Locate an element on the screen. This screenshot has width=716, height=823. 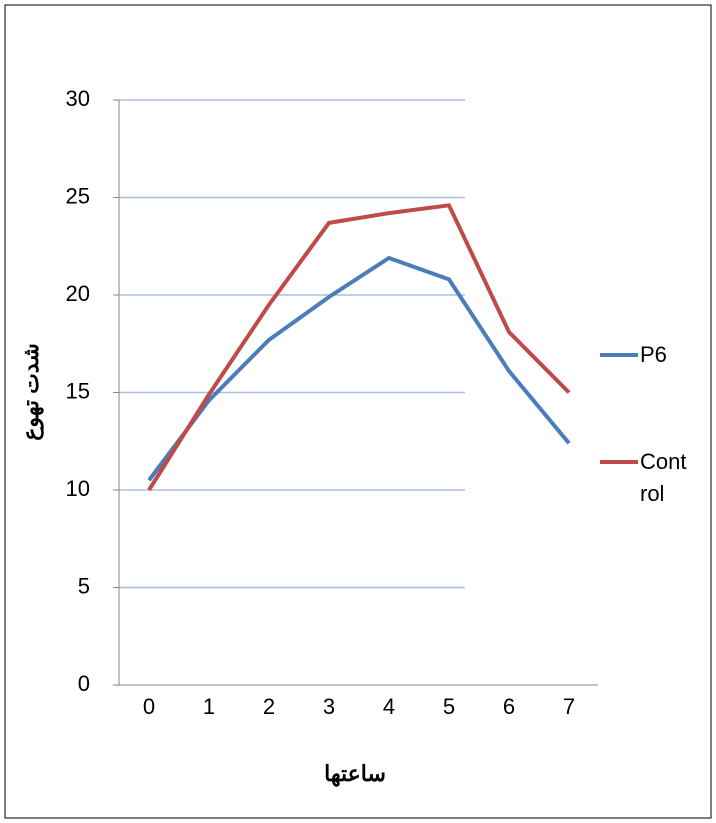
y-tick-label: 30 is located at coordinates (78, 98).